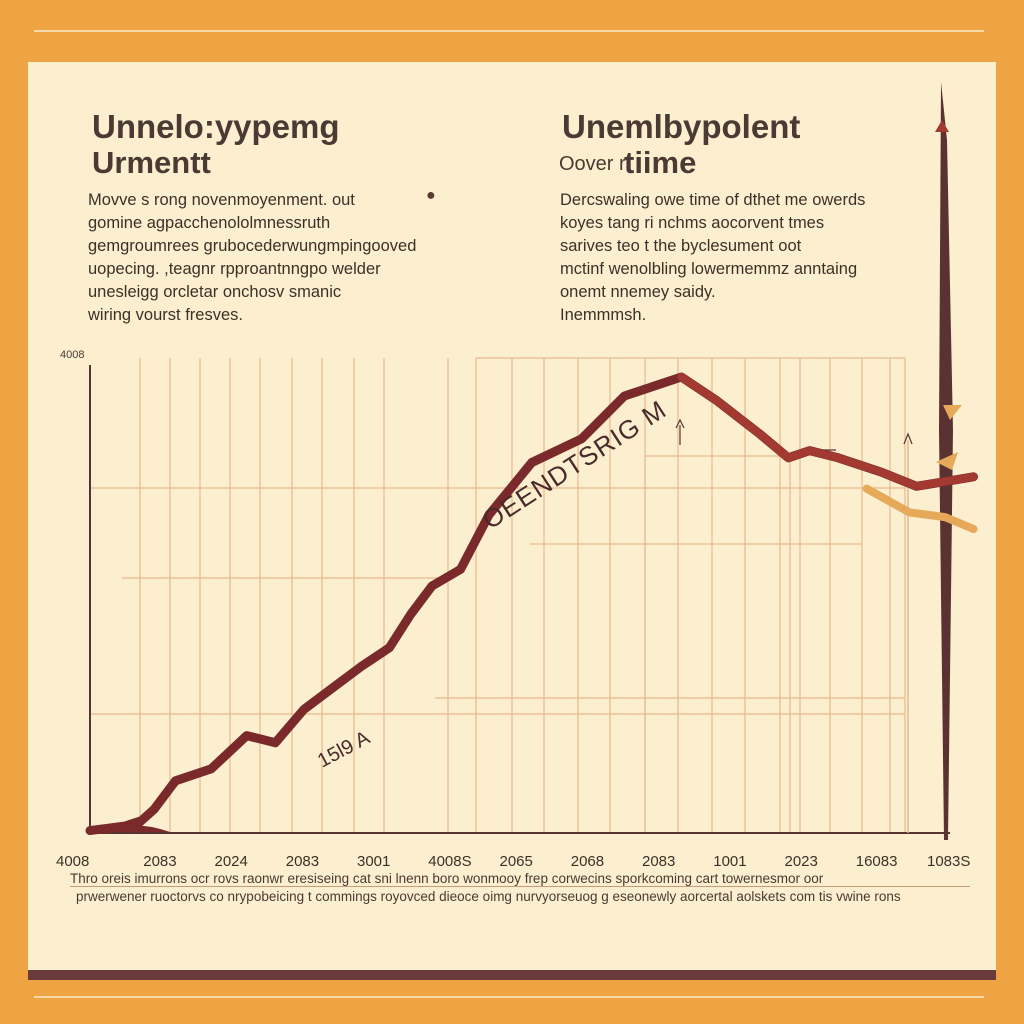 The image size is (1024, 1024). I want to click on description-left-line: wiring vourst fresves., so click(165, 315).